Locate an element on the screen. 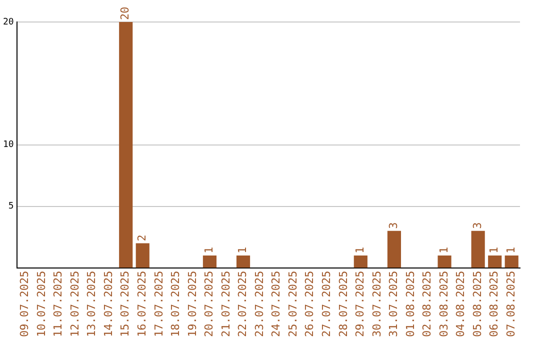 This screenshot has height=340, width=540. x-tick-label: 22.07.2025 is located at coordinates (243, 304).